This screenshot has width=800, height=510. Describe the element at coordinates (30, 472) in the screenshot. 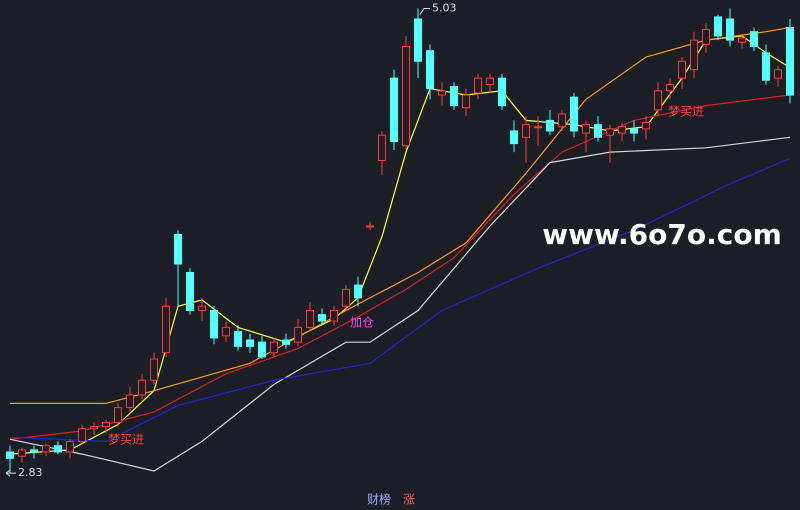

I see `min-label: 2.83` at that location.